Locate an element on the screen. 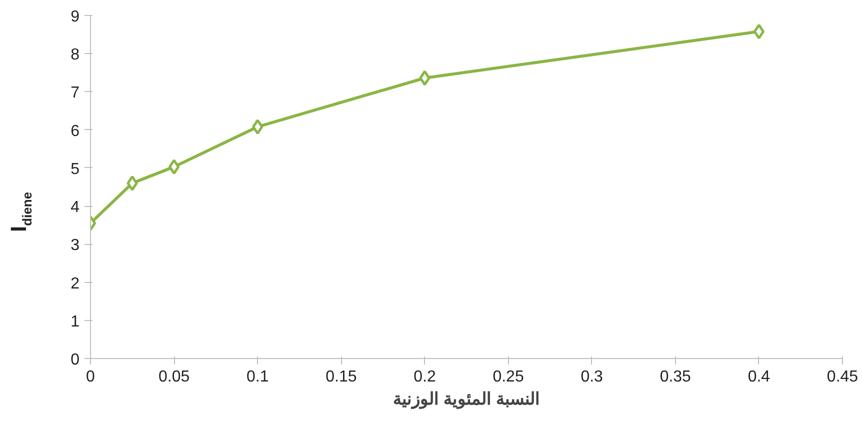  x-tick-label: 0.3 is located at coordinates (592, 377).